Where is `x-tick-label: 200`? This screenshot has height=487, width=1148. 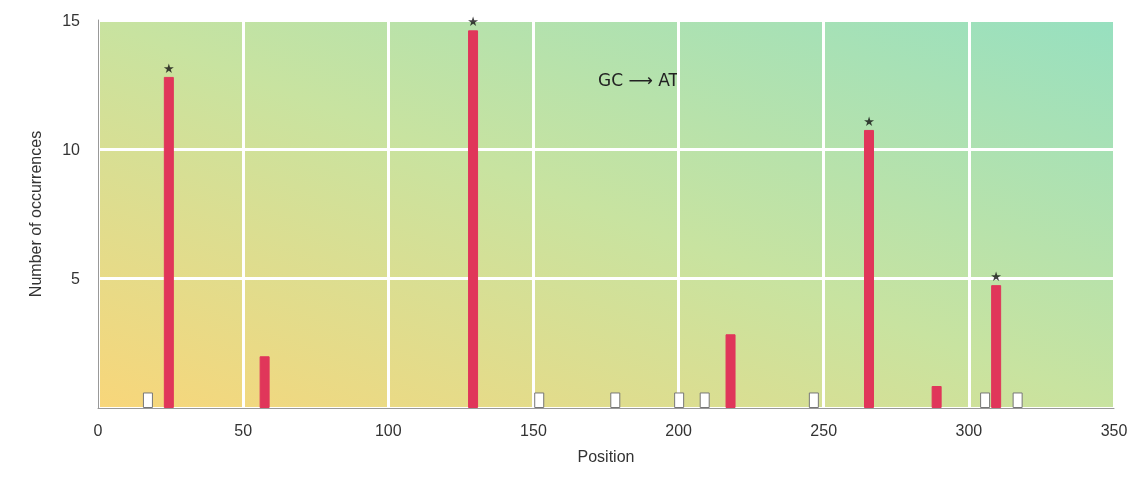
x-tick-label: 200 is located at coordinates (679, 430).